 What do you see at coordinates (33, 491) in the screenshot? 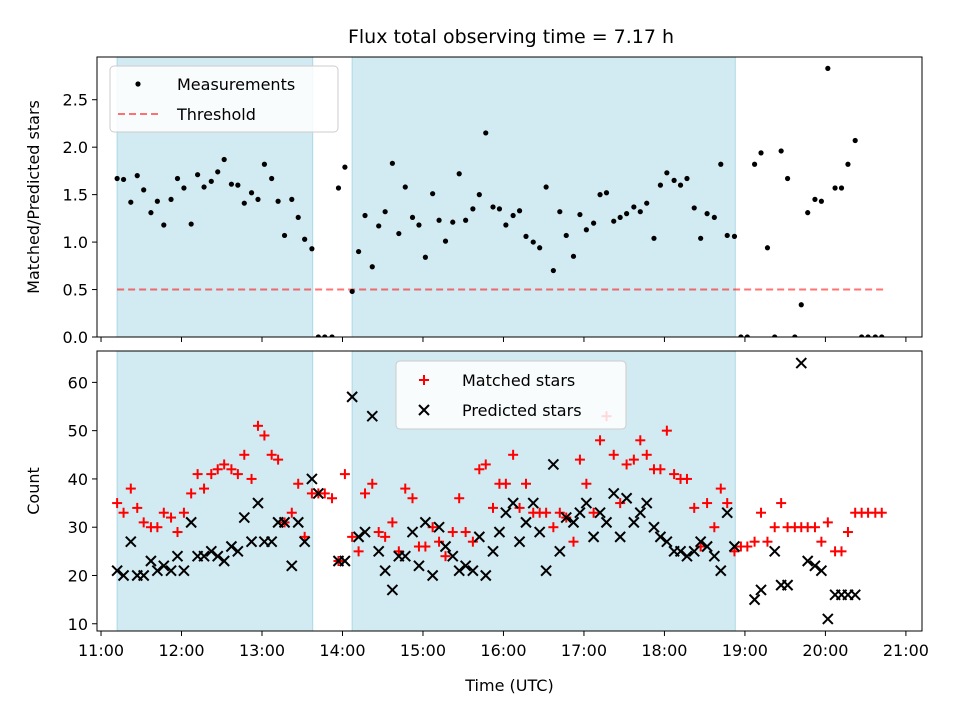
I see `y-axis-label: Count` at bounding box center [33, 491].